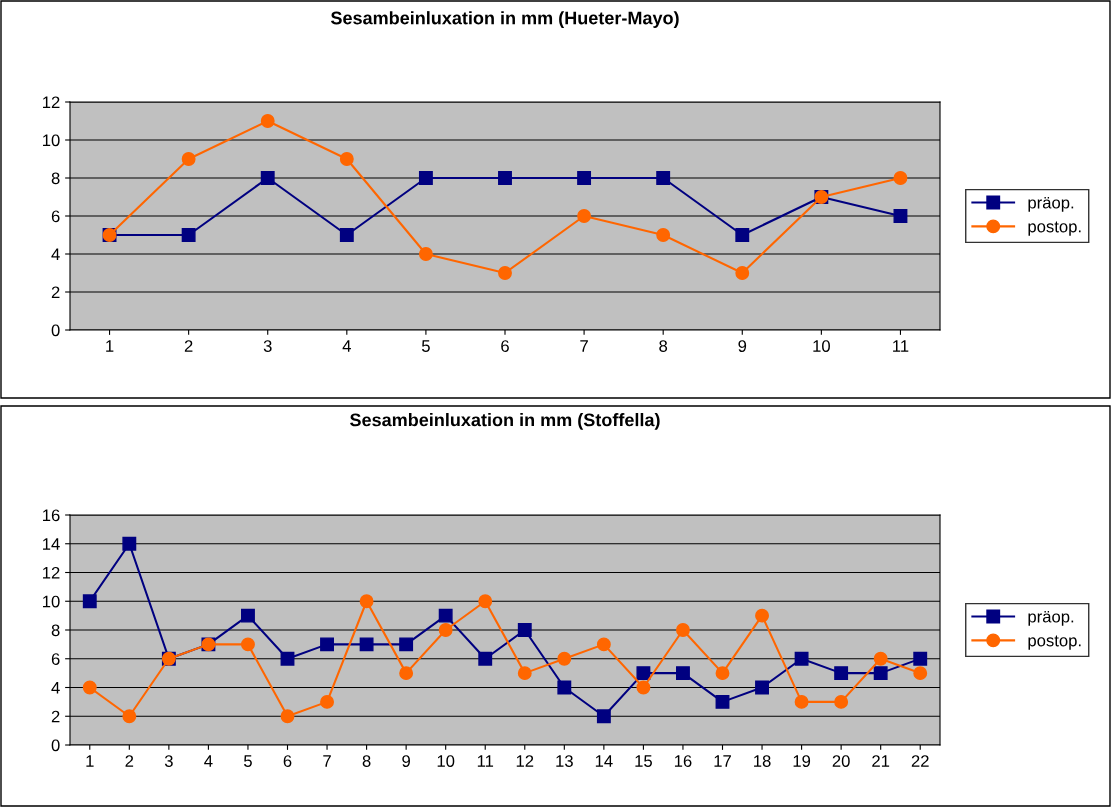 This screenshot has height=809, width=1112. I want to click on x-tick-label: 12, so click(525, 761).